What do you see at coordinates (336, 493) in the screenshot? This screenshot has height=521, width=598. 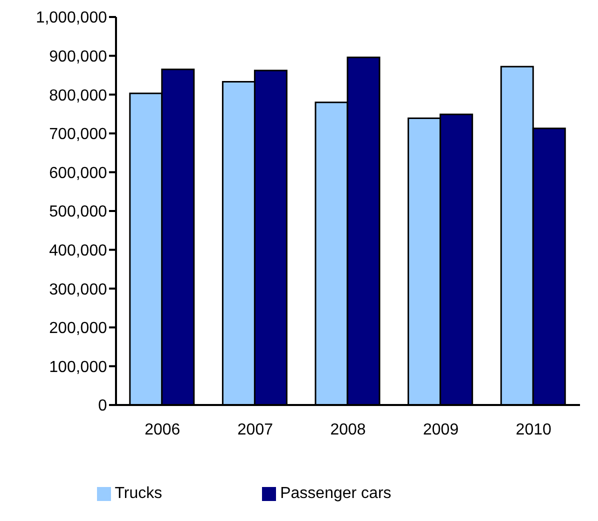 I see `legend-label: Passenger cars` at bounding box center [336, 493].